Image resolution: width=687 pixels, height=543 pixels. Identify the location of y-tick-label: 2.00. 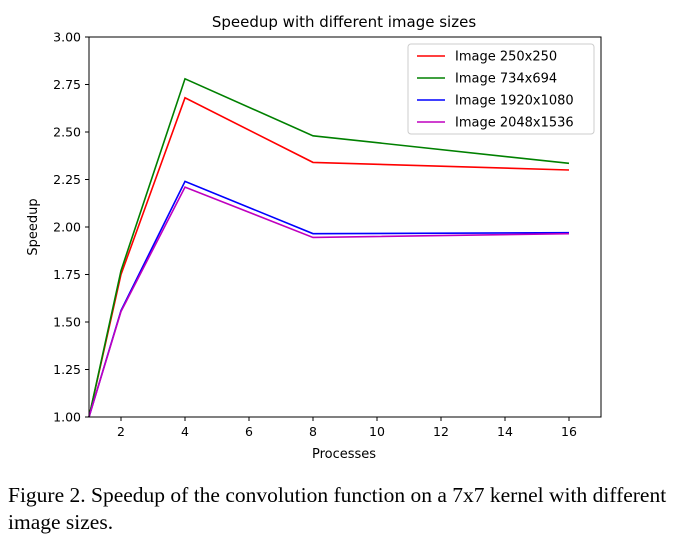
(67, 227).